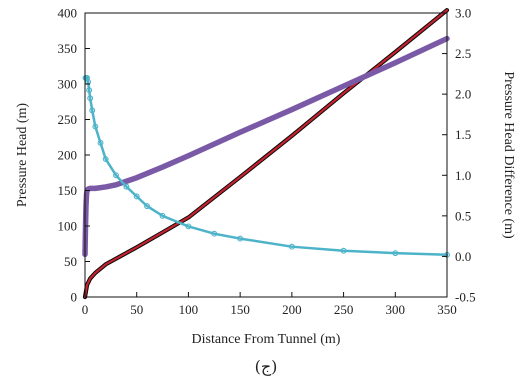 This screenshot has width=531, height=380. What do you see at coordinates (344, 309) in the screenshot?
I see `x-tick-label: 250` at bounding box center [344, 309].